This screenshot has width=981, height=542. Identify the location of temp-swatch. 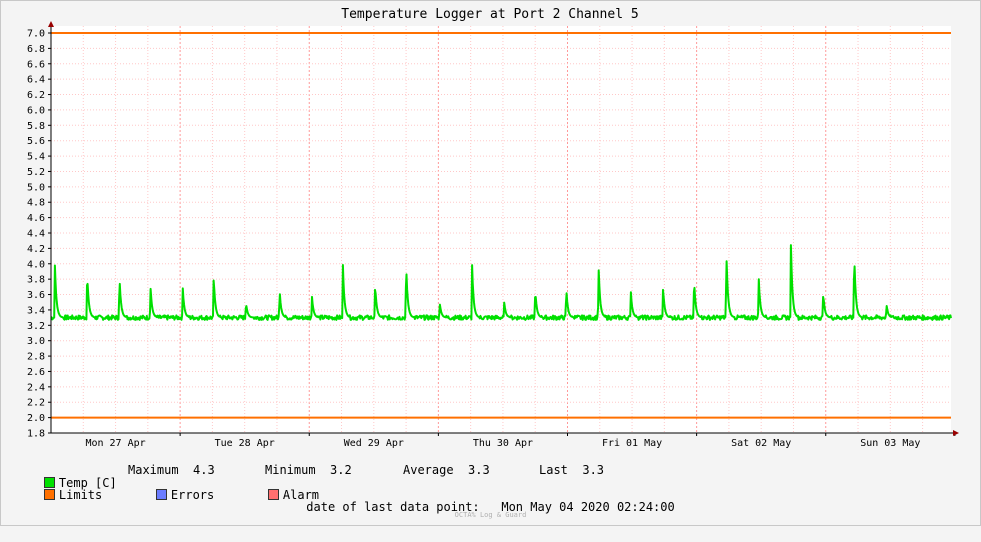
(49, 482).